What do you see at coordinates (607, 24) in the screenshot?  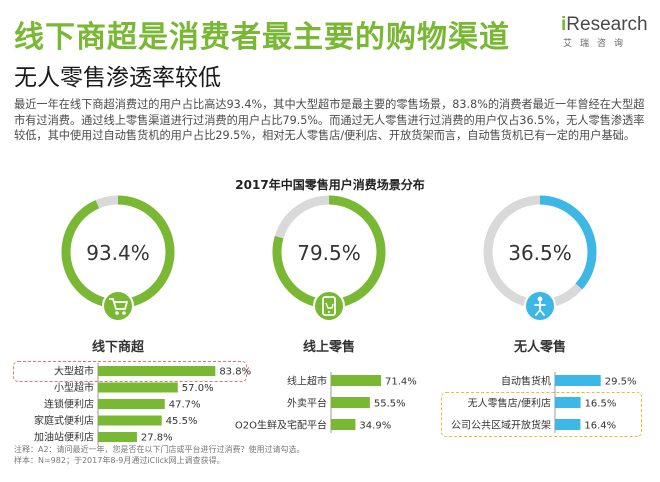 I see `logo-name: Research` at bounding box center [607, 24].